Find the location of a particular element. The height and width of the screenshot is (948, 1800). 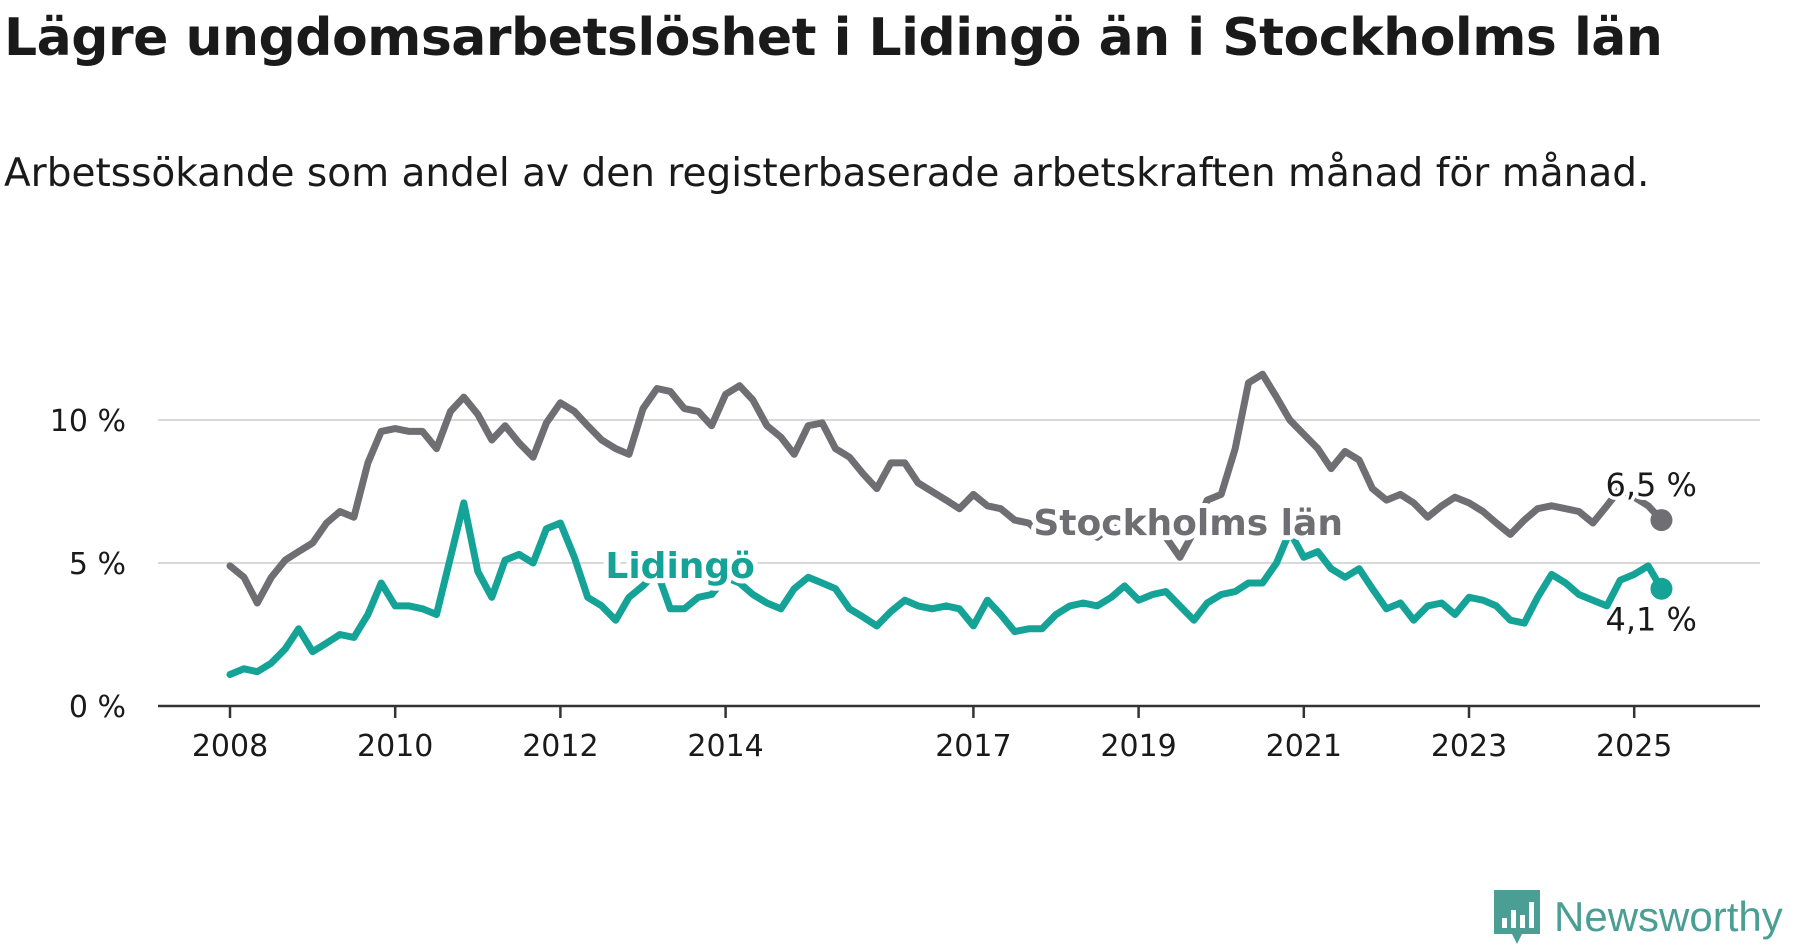

brand: Newsworthy is located at coordinates (1637, 917).